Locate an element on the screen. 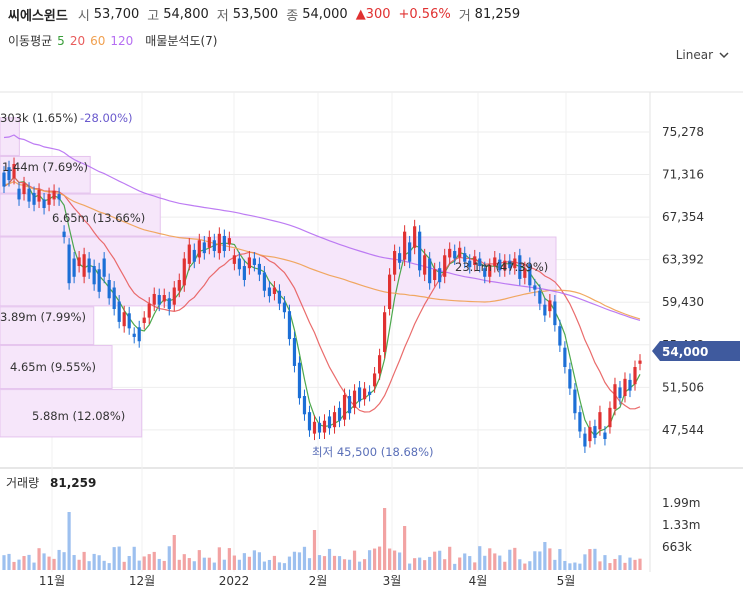 This screenshot has width=743, height=591. ma60-label: 60 is located at coordinates (98, 40).